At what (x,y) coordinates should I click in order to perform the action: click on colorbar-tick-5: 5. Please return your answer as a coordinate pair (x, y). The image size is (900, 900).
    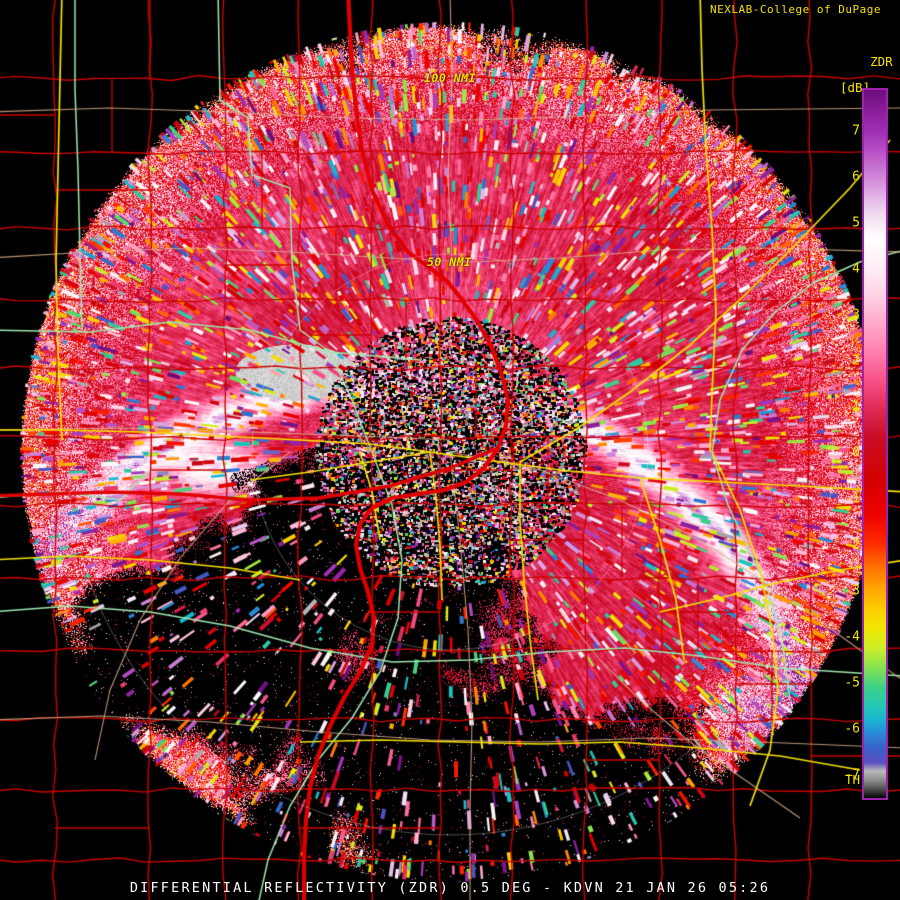
    Looking at the image, I should click on (856, 223).